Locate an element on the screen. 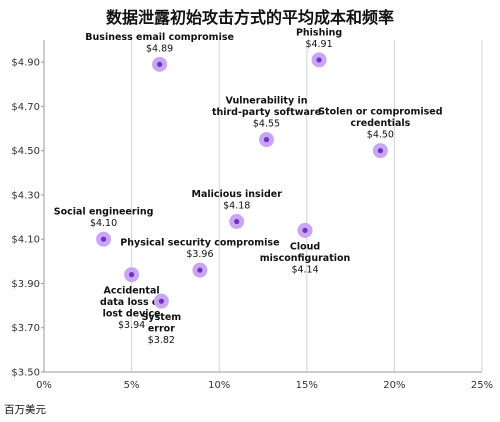 This screenshot has height=422, width=500. y-tick-label: $3.70 is located at coordinates (25, 328).